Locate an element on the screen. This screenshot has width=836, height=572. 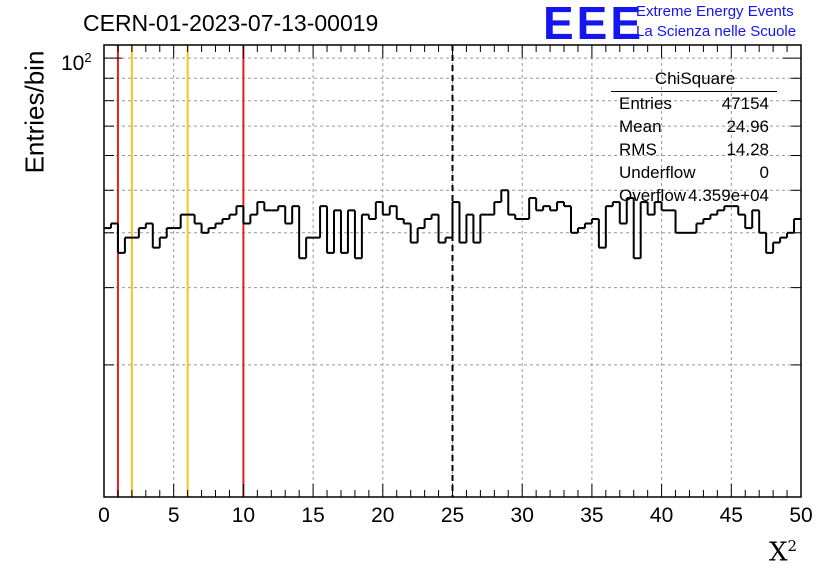
y-tick-label: 102 is located at coordinates (76, 63).